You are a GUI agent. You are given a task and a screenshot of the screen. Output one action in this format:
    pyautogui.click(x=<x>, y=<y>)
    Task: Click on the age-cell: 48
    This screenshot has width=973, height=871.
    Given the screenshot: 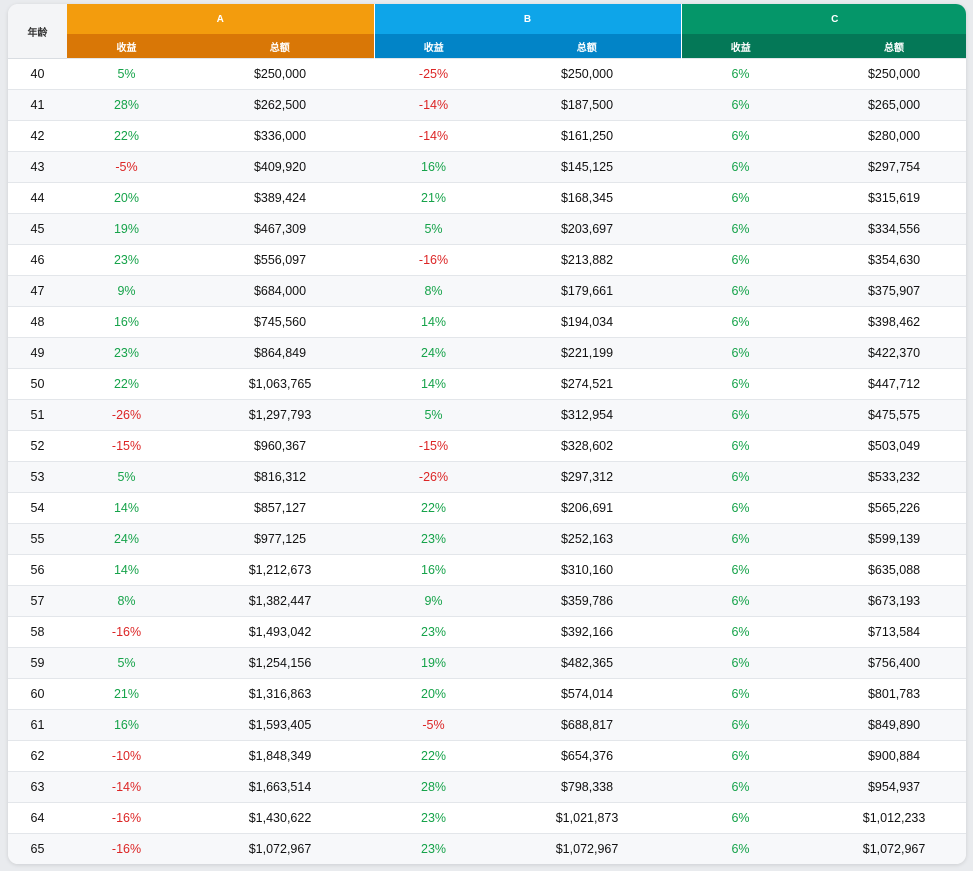 What is the action you would take?
    pyautogui.click(x=37, y=322)
    